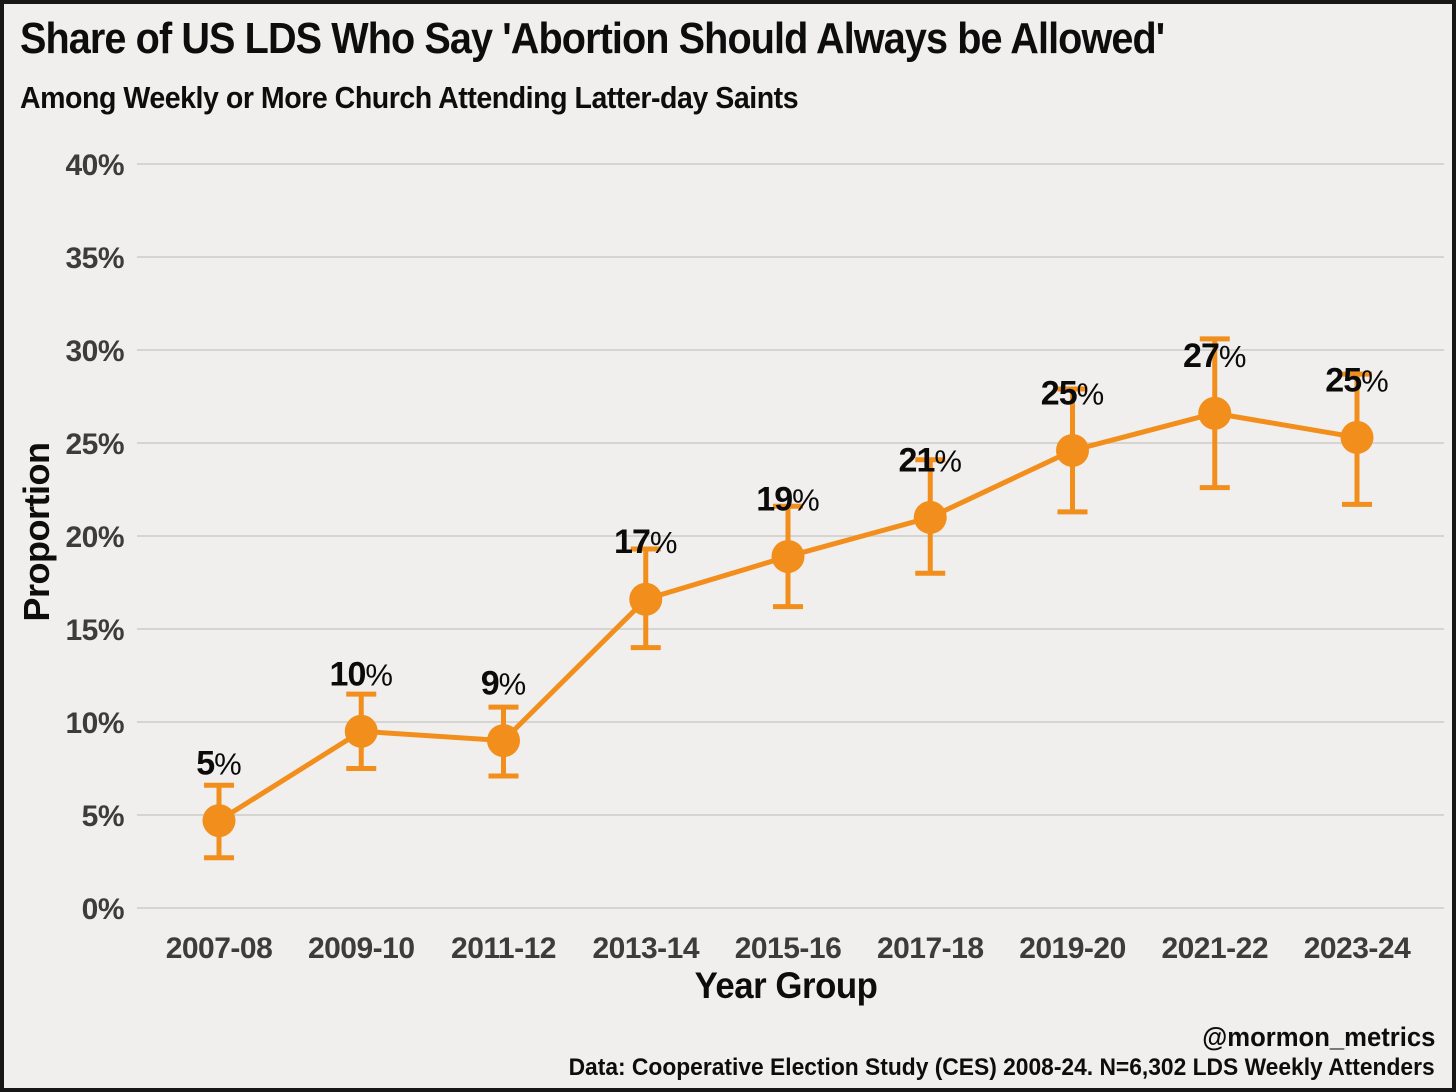 Image resolution: width=1456 pixels, height=1092 pixels. I want to click on y-tick-label: 25%, so click(94, 444).